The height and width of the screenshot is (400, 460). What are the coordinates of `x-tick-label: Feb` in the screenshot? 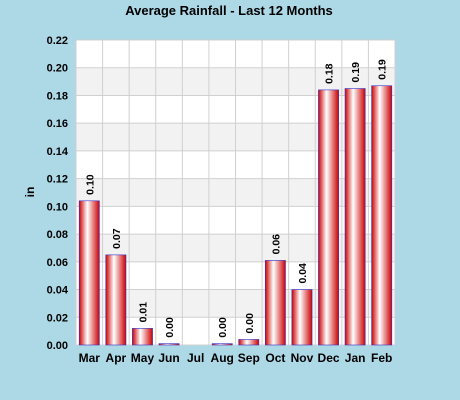 It's located at (381, 358).